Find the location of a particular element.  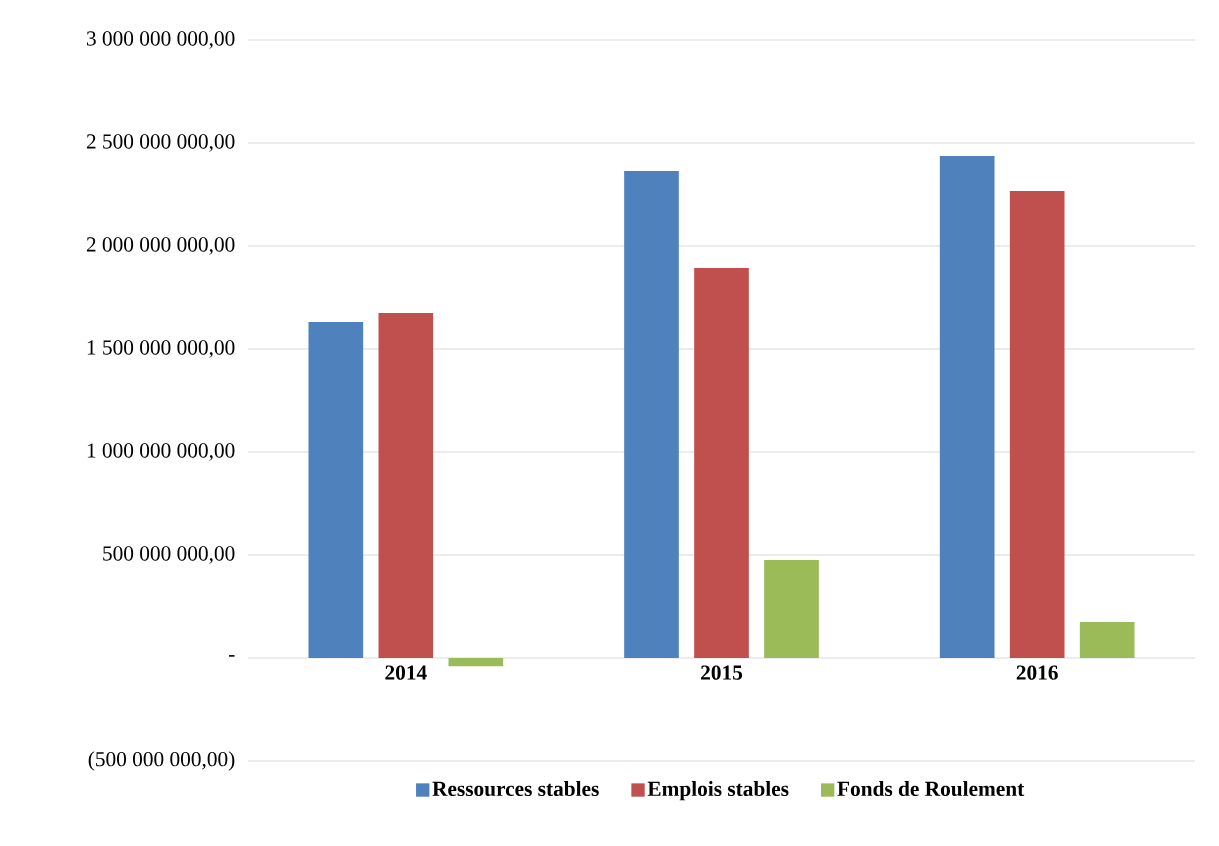

y-tick-label: 3 000 000 000,00 is located at coordinates (160, 40).